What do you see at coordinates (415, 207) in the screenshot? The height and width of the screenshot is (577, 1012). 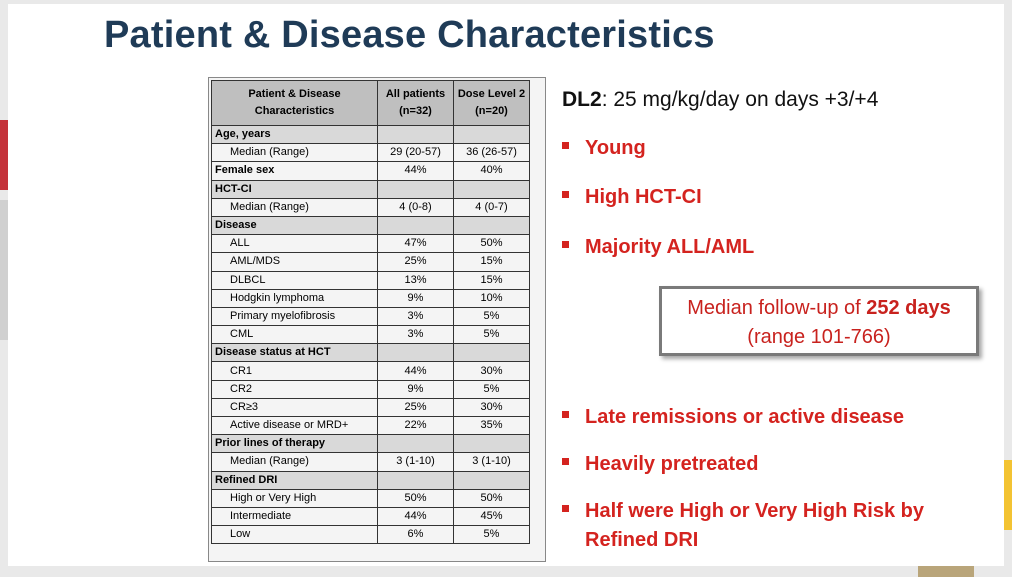 I see `cell-all-patients: 4 (0-8)` at bounding box center [415, 207].